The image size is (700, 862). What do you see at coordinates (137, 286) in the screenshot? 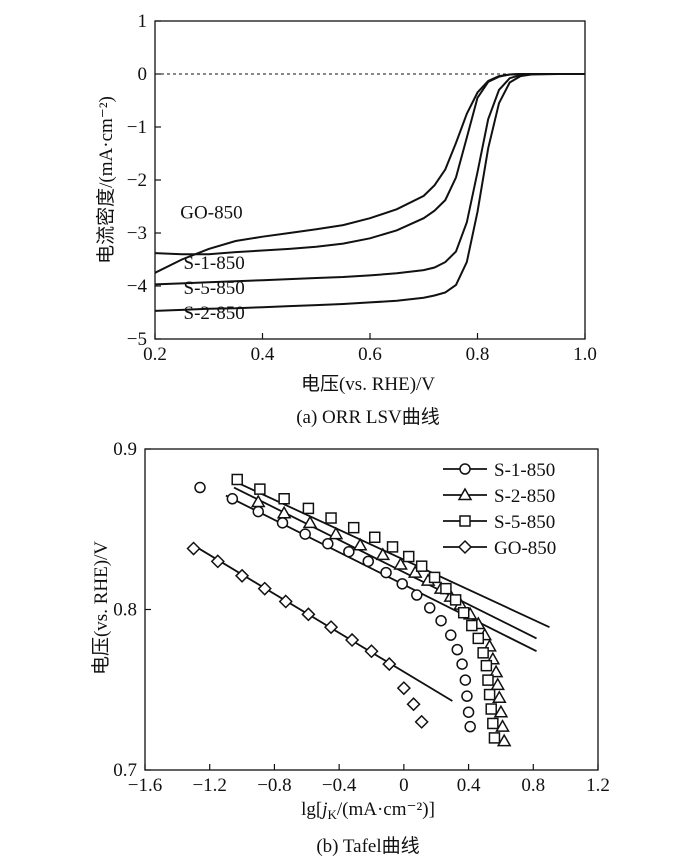
I see `chart-a-ytick-label: −4` at bounding box center [137, 286].